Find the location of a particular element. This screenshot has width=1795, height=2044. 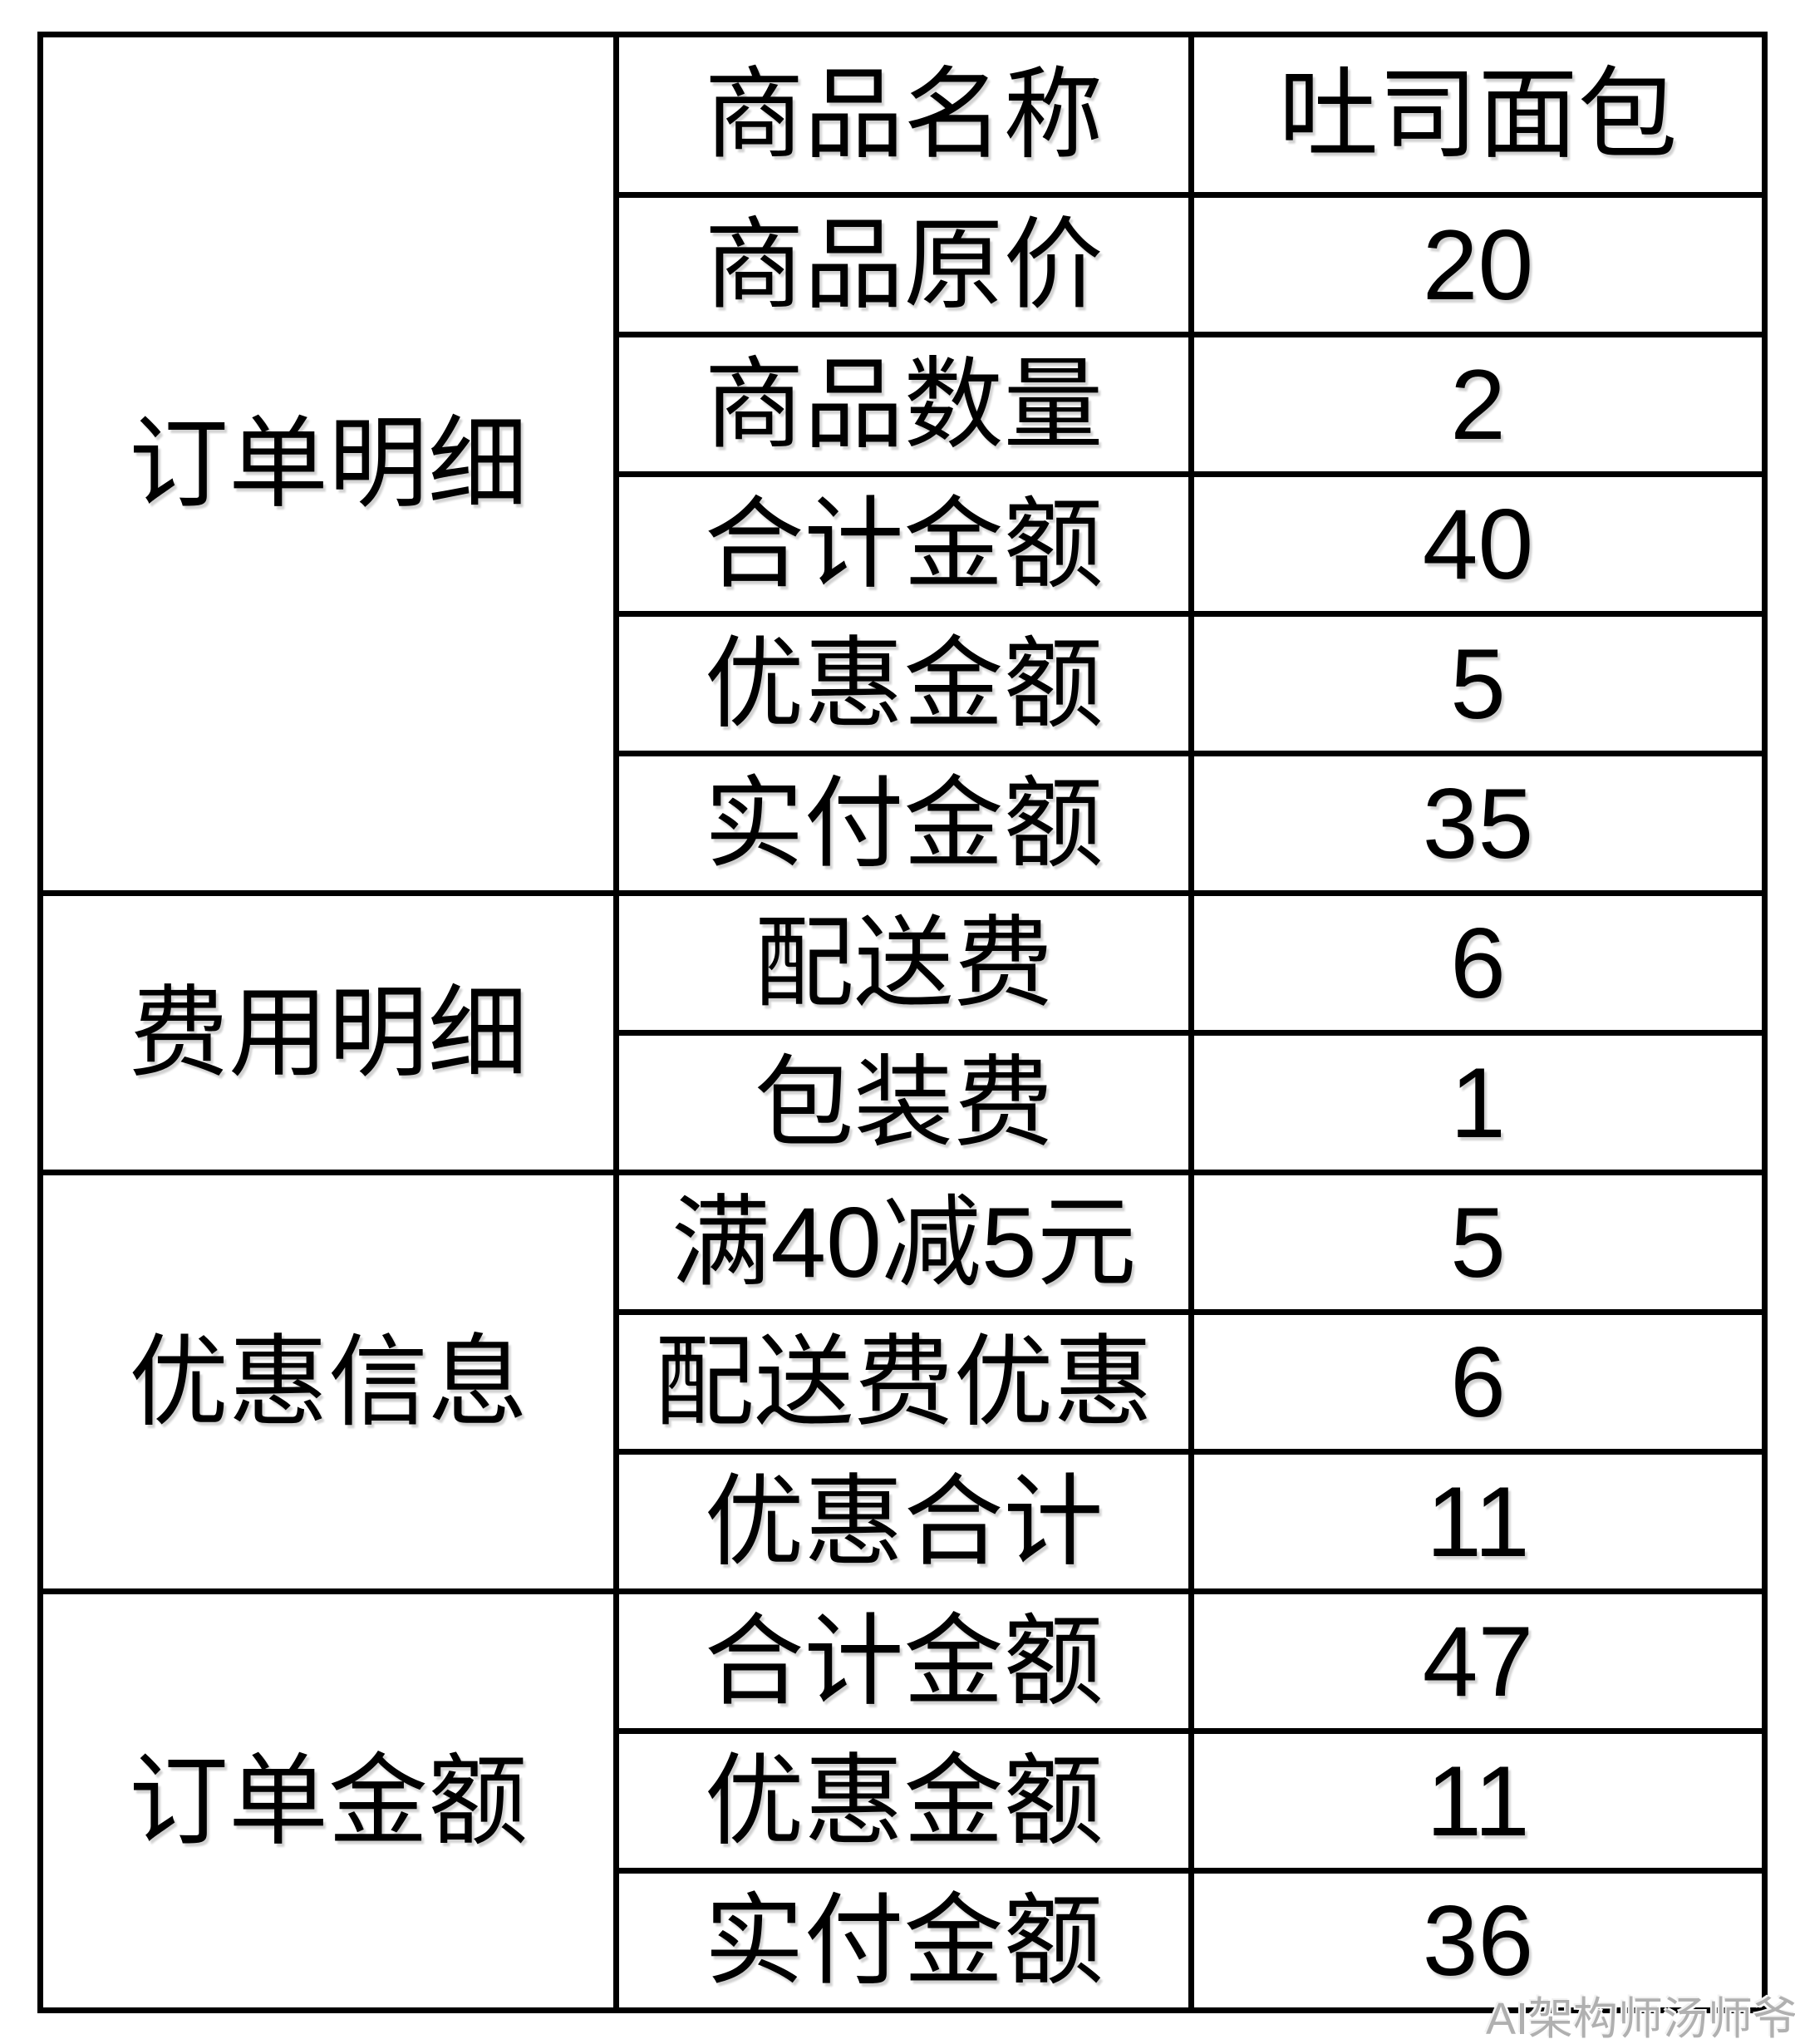

table-row: 费用明细 配送费 6 is located at coordinates (902, 1032).